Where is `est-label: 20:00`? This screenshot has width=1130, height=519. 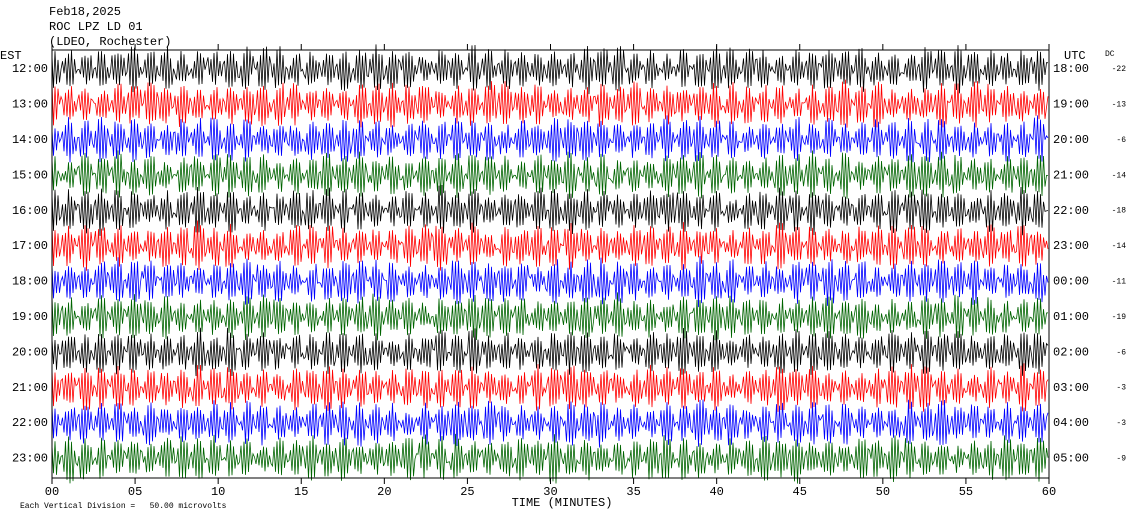 est-label: 20:00 is located at coordinates (30, 352).